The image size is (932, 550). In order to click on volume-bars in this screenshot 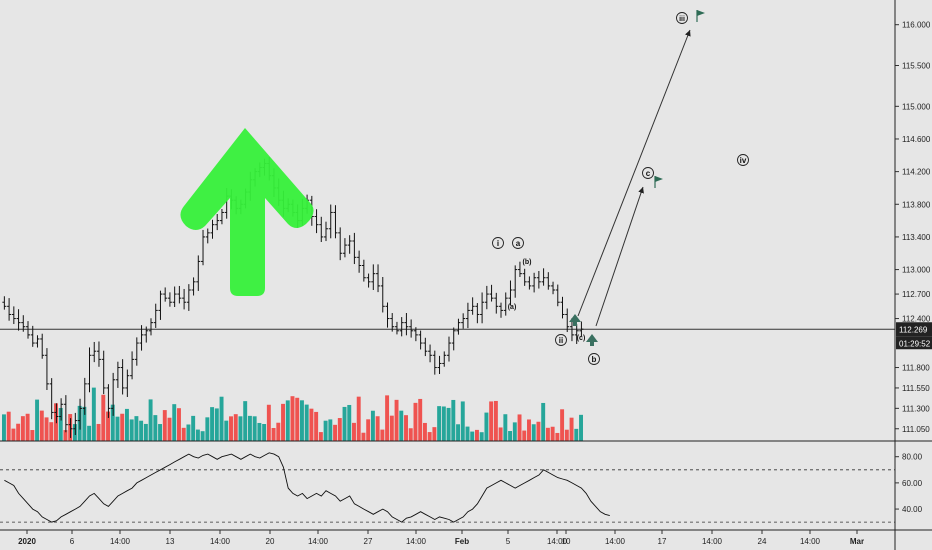, I will do `click(292, 414)`.